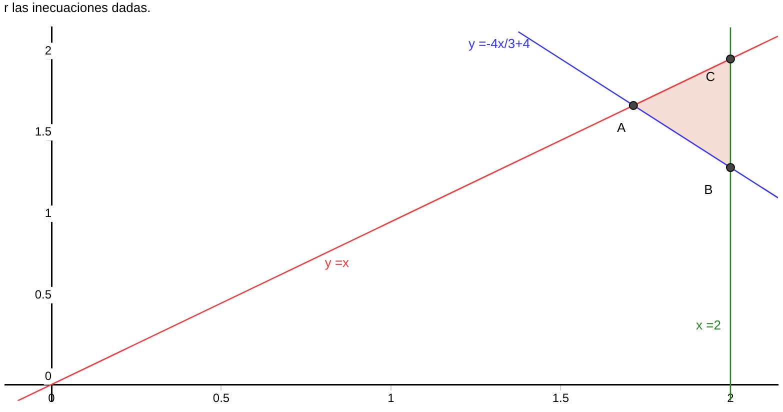  I want to click on y-tick-label: 1, so click(48, 213).